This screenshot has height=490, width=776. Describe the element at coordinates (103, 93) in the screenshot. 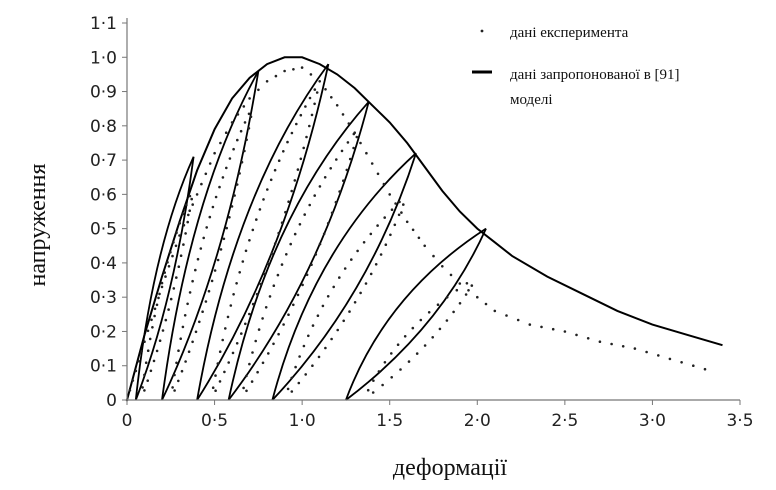

I see `y-tick-label: 0·9` at that location.